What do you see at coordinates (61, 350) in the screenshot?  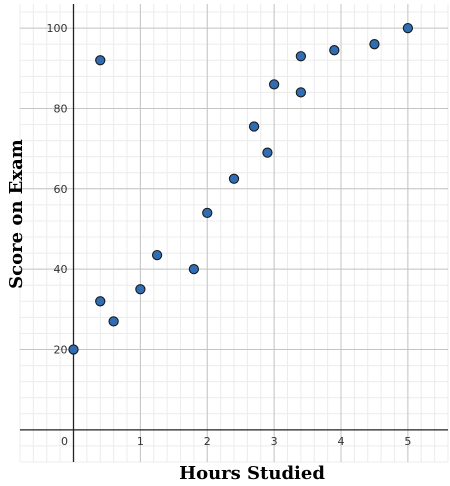 I see `y-tick-label: 20` at bounding box center [61, 350].